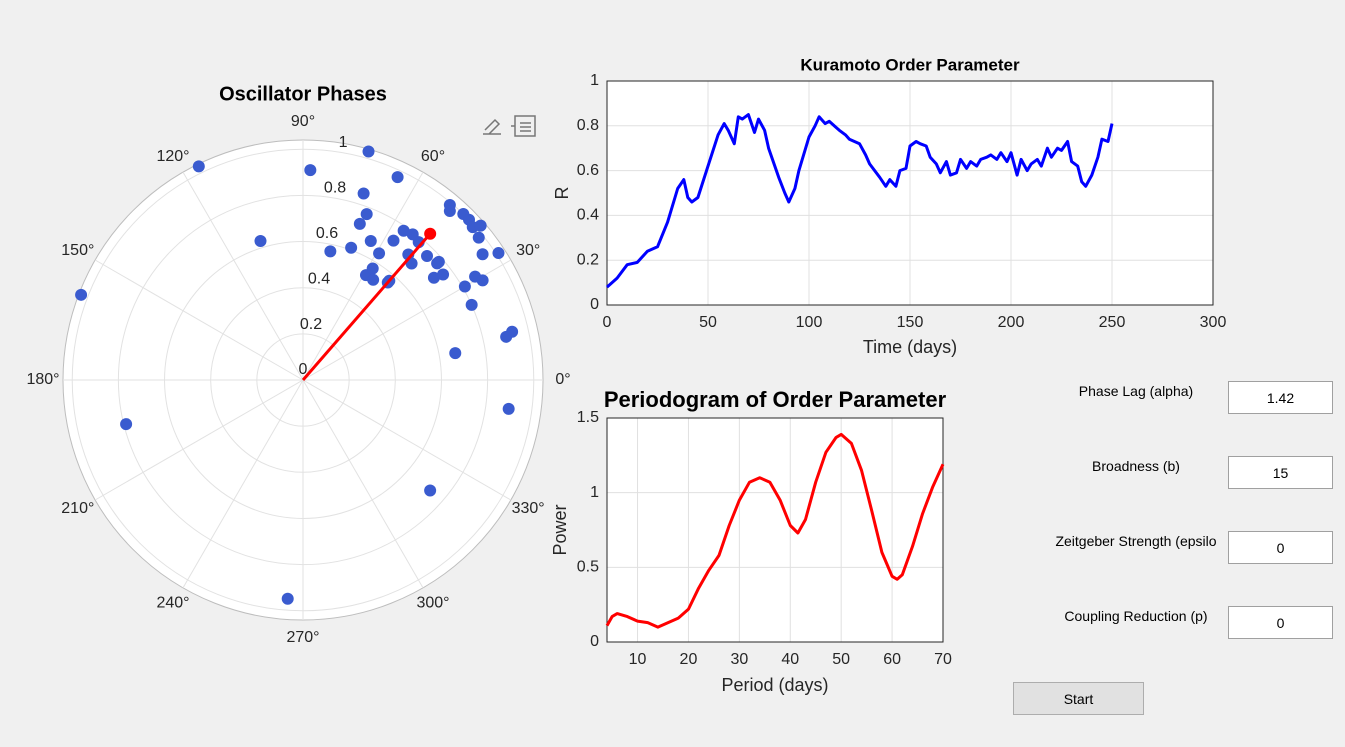 The width and height of the screenshot is (1345, 747). What do you see at coordinates (302, 637) in the screenshot?
I see `theta-tick-label: 270°` at bounding box center [302, 637].